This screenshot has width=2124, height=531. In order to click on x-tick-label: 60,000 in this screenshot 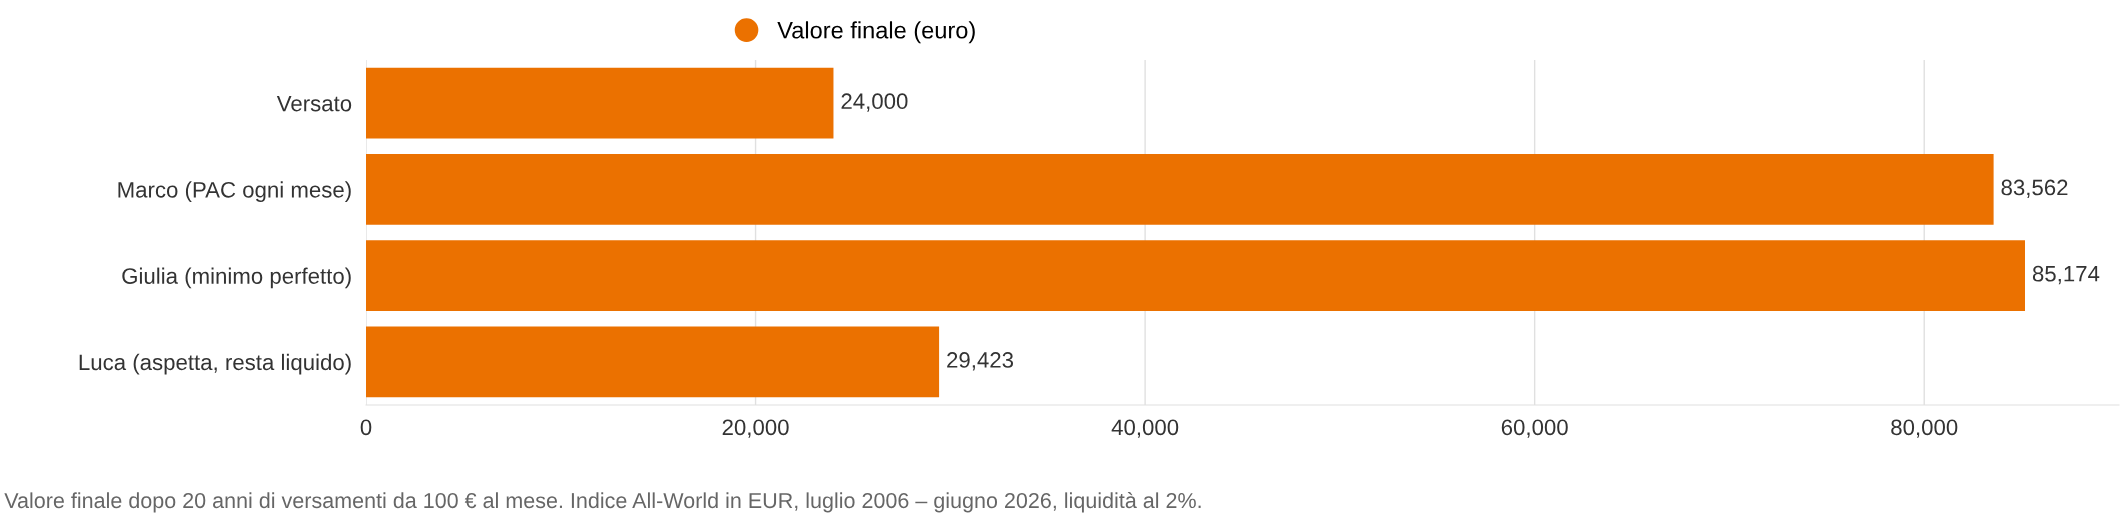, I will do `click(1534, 428)`.